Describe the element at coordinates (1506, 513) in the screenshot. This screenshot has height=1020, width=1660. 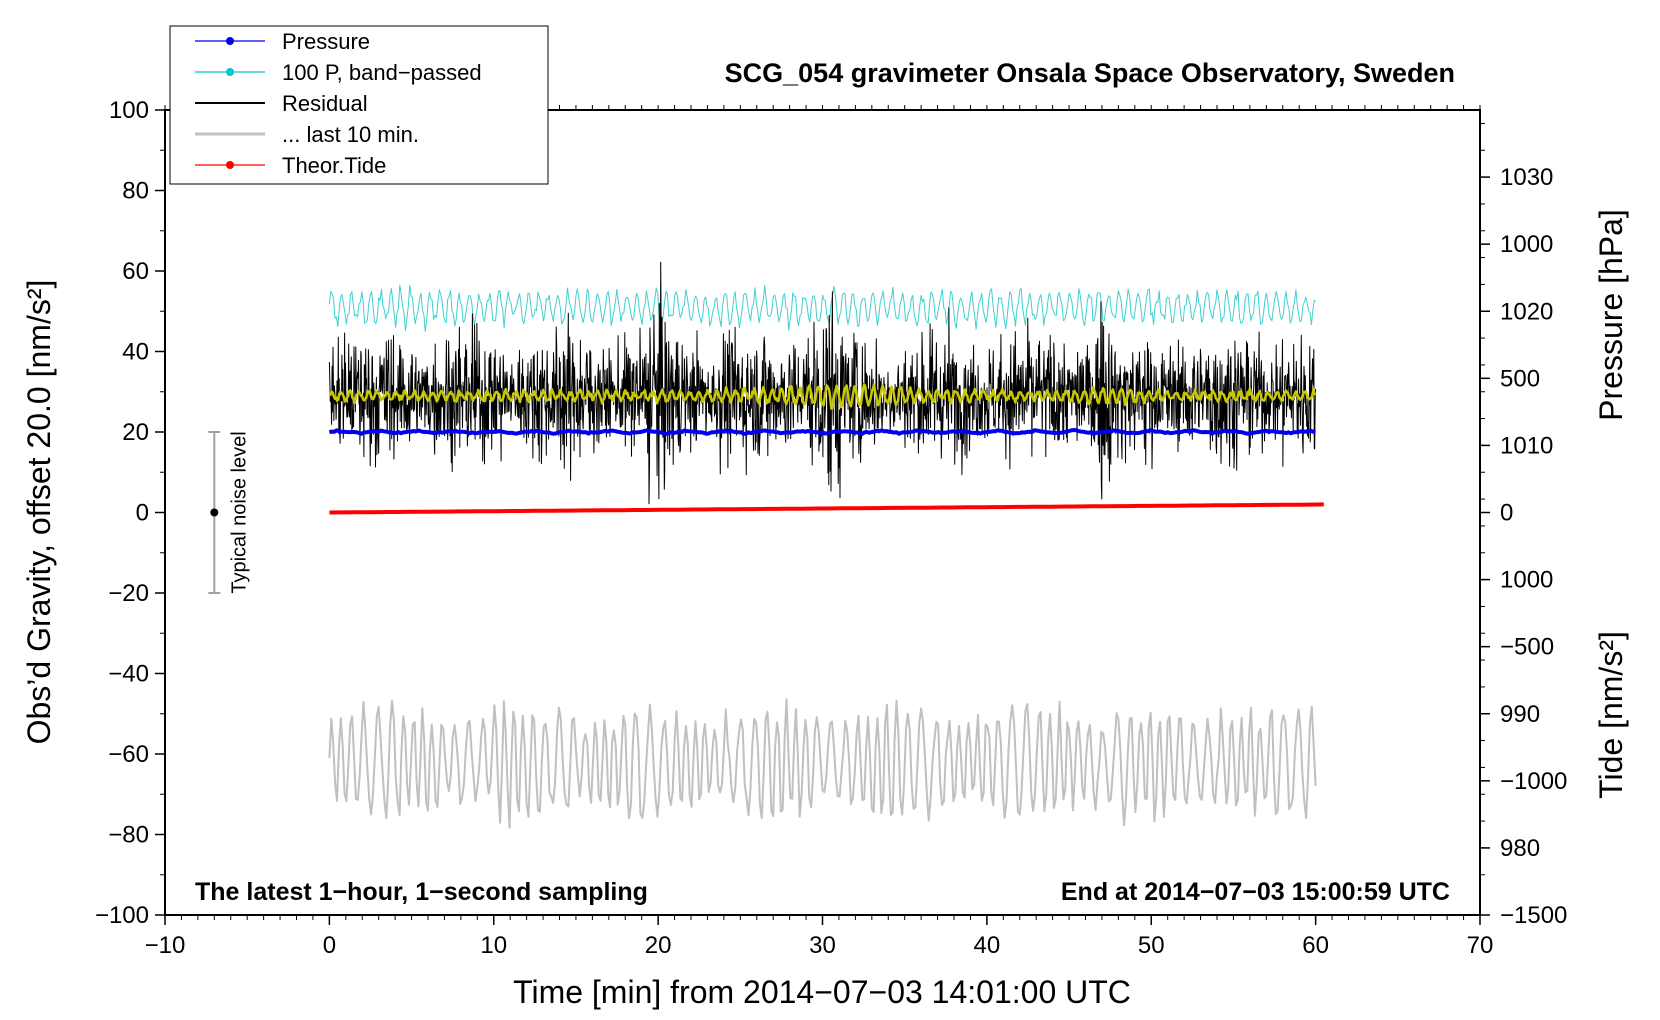
I see `tide-tick-label: 0` at that location.